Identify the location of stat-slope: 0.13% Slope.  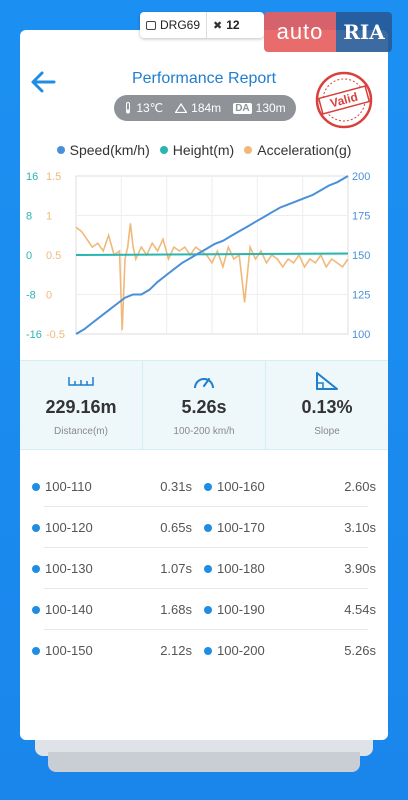
(326, 405).